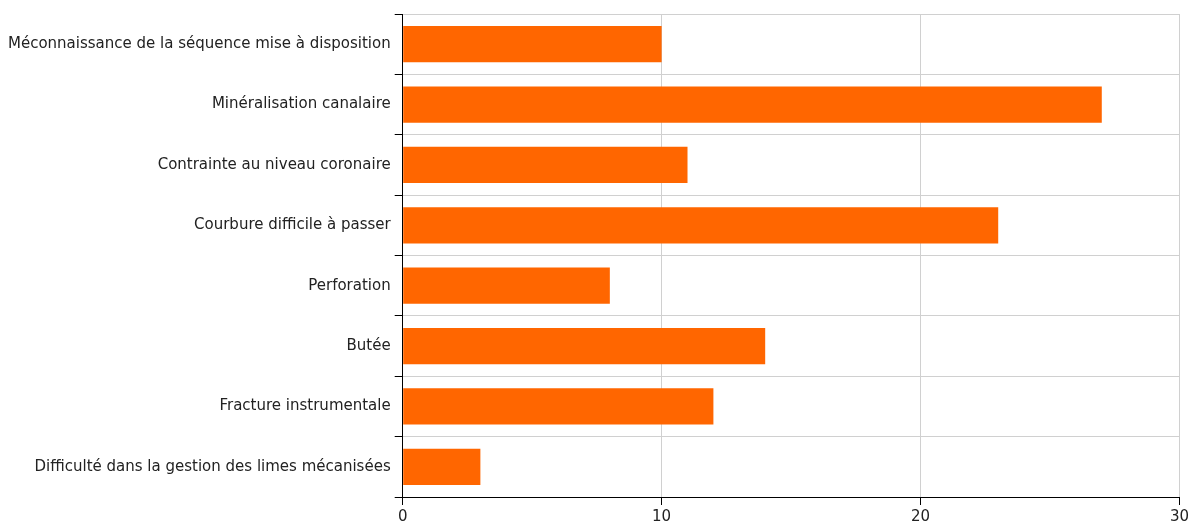 This screenshot has height=531, width=1192. Describe the element at coordinates (402, 515) in the screenshot. I see `x-tick-label: 0` at that location.